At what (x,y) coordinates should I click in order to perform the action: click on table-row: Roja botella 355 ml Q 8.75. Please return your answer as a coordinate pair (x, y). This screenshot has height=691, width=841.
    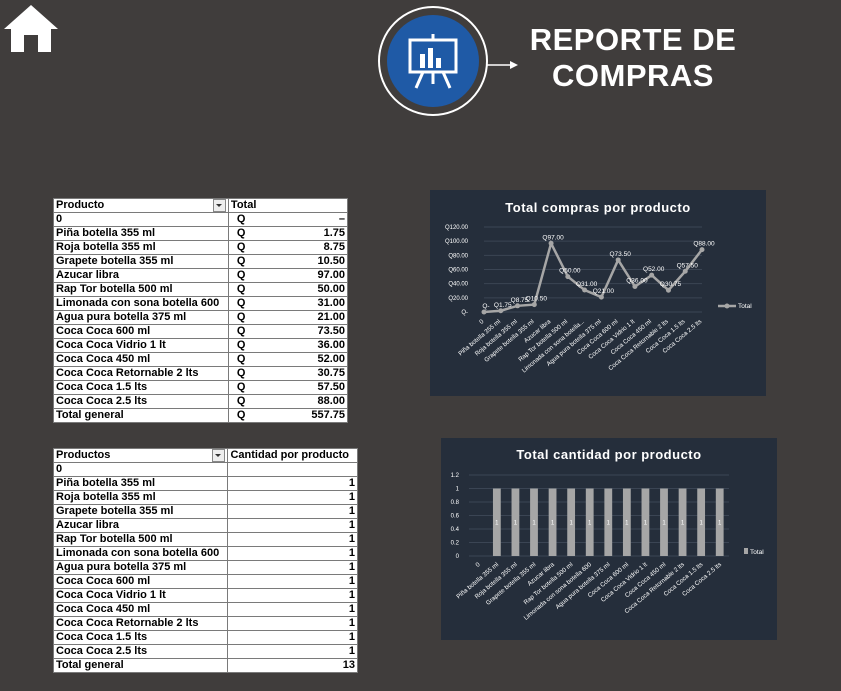
    Looking at the image, I should click on (201, 247).